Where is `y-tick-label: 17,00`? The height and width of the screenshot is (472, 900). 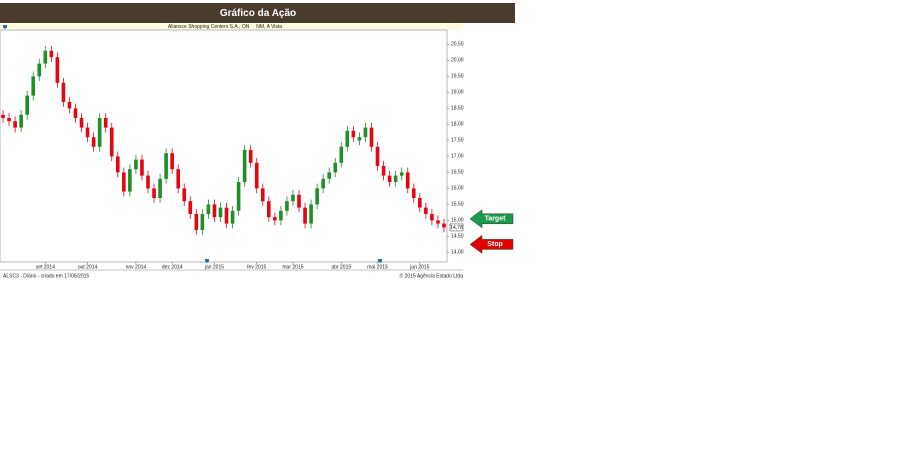
y-tick-label: 17,00 is located at coordinates (457, 157).